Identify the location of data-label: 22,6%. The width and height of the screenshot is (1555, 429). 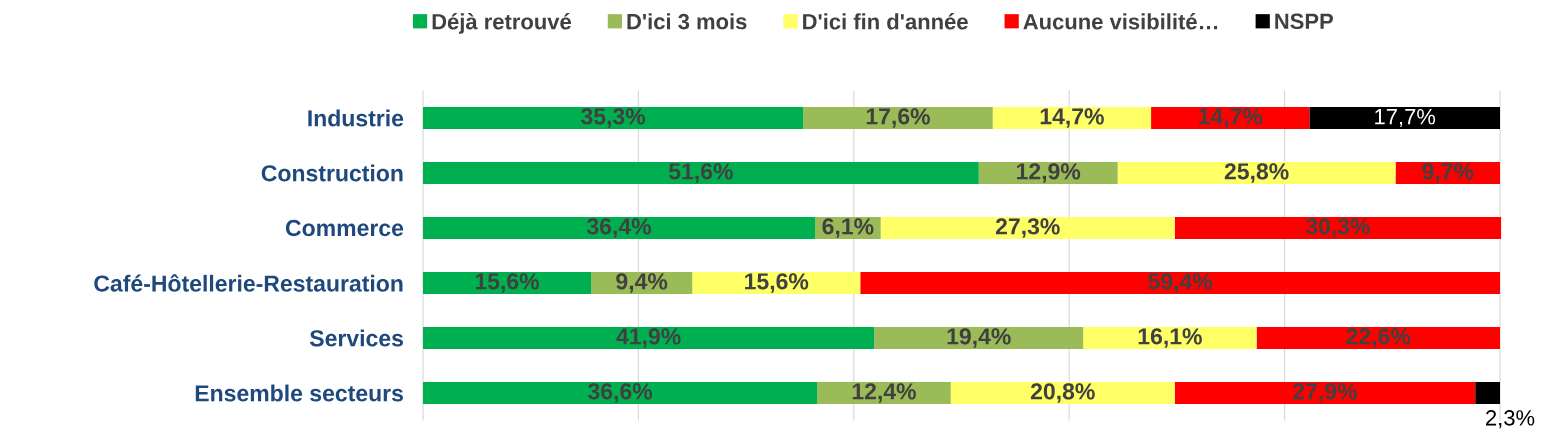
(1378, 338).